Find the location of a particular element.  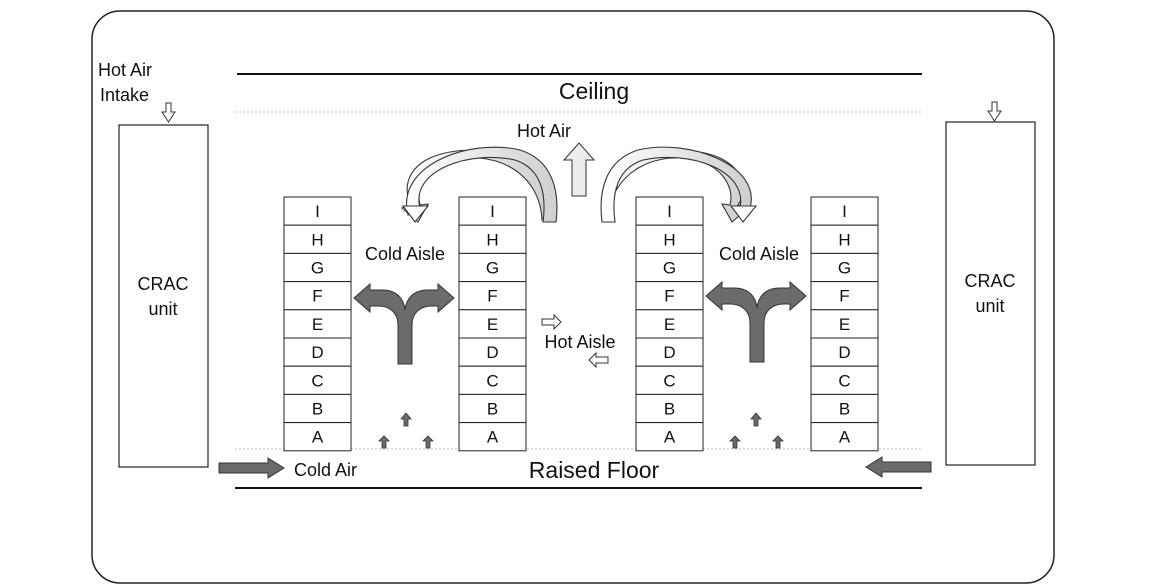

crac-unit-left-label-line2: unit is located at coordinates (162, 309).